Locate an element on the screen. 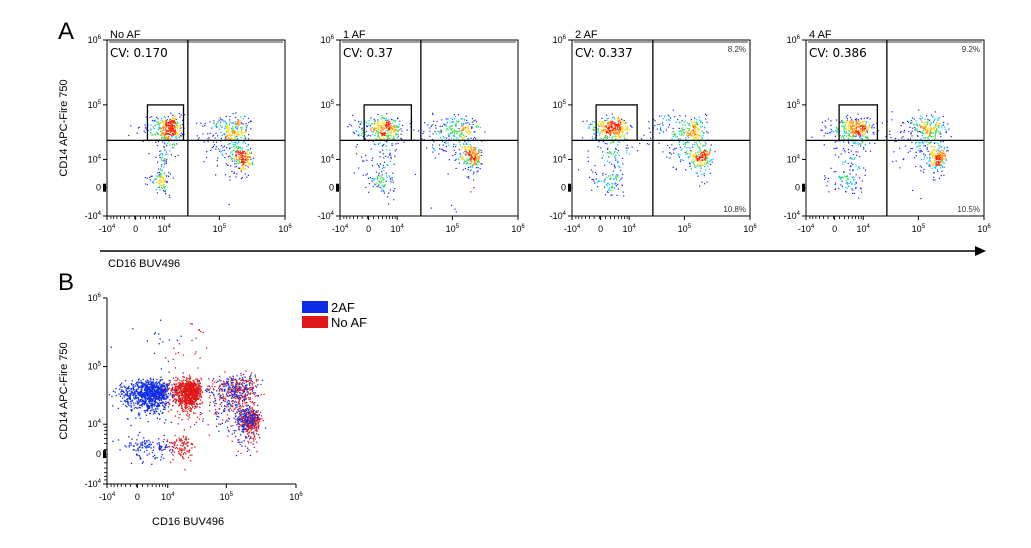 This screenshot has height=548, width=1031. y-tick-label: 105 is located at coordinates (560, 105).